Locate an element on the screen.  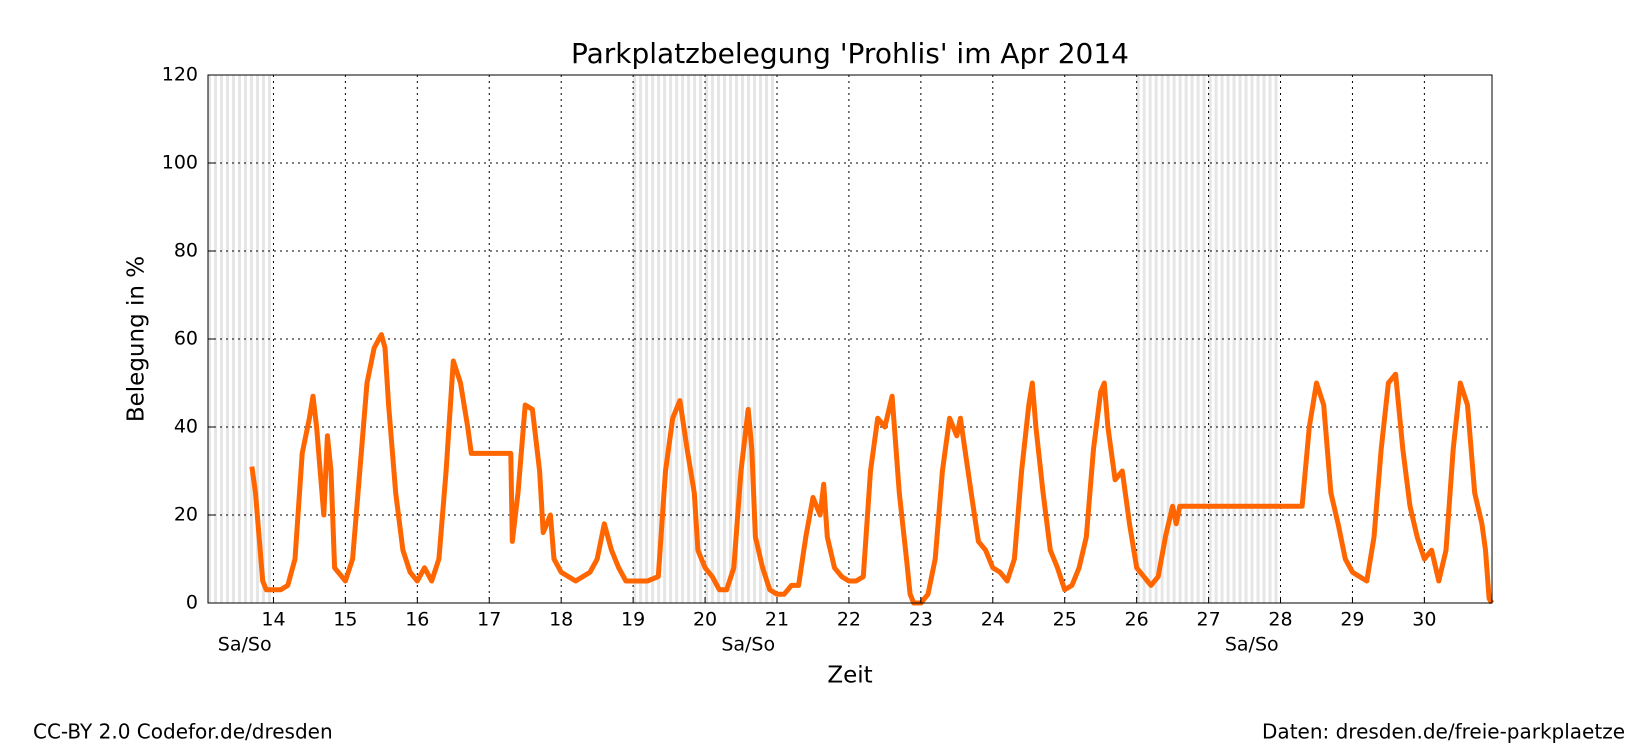
x-axis-label: Zeit is located at coordinates (849, 676).